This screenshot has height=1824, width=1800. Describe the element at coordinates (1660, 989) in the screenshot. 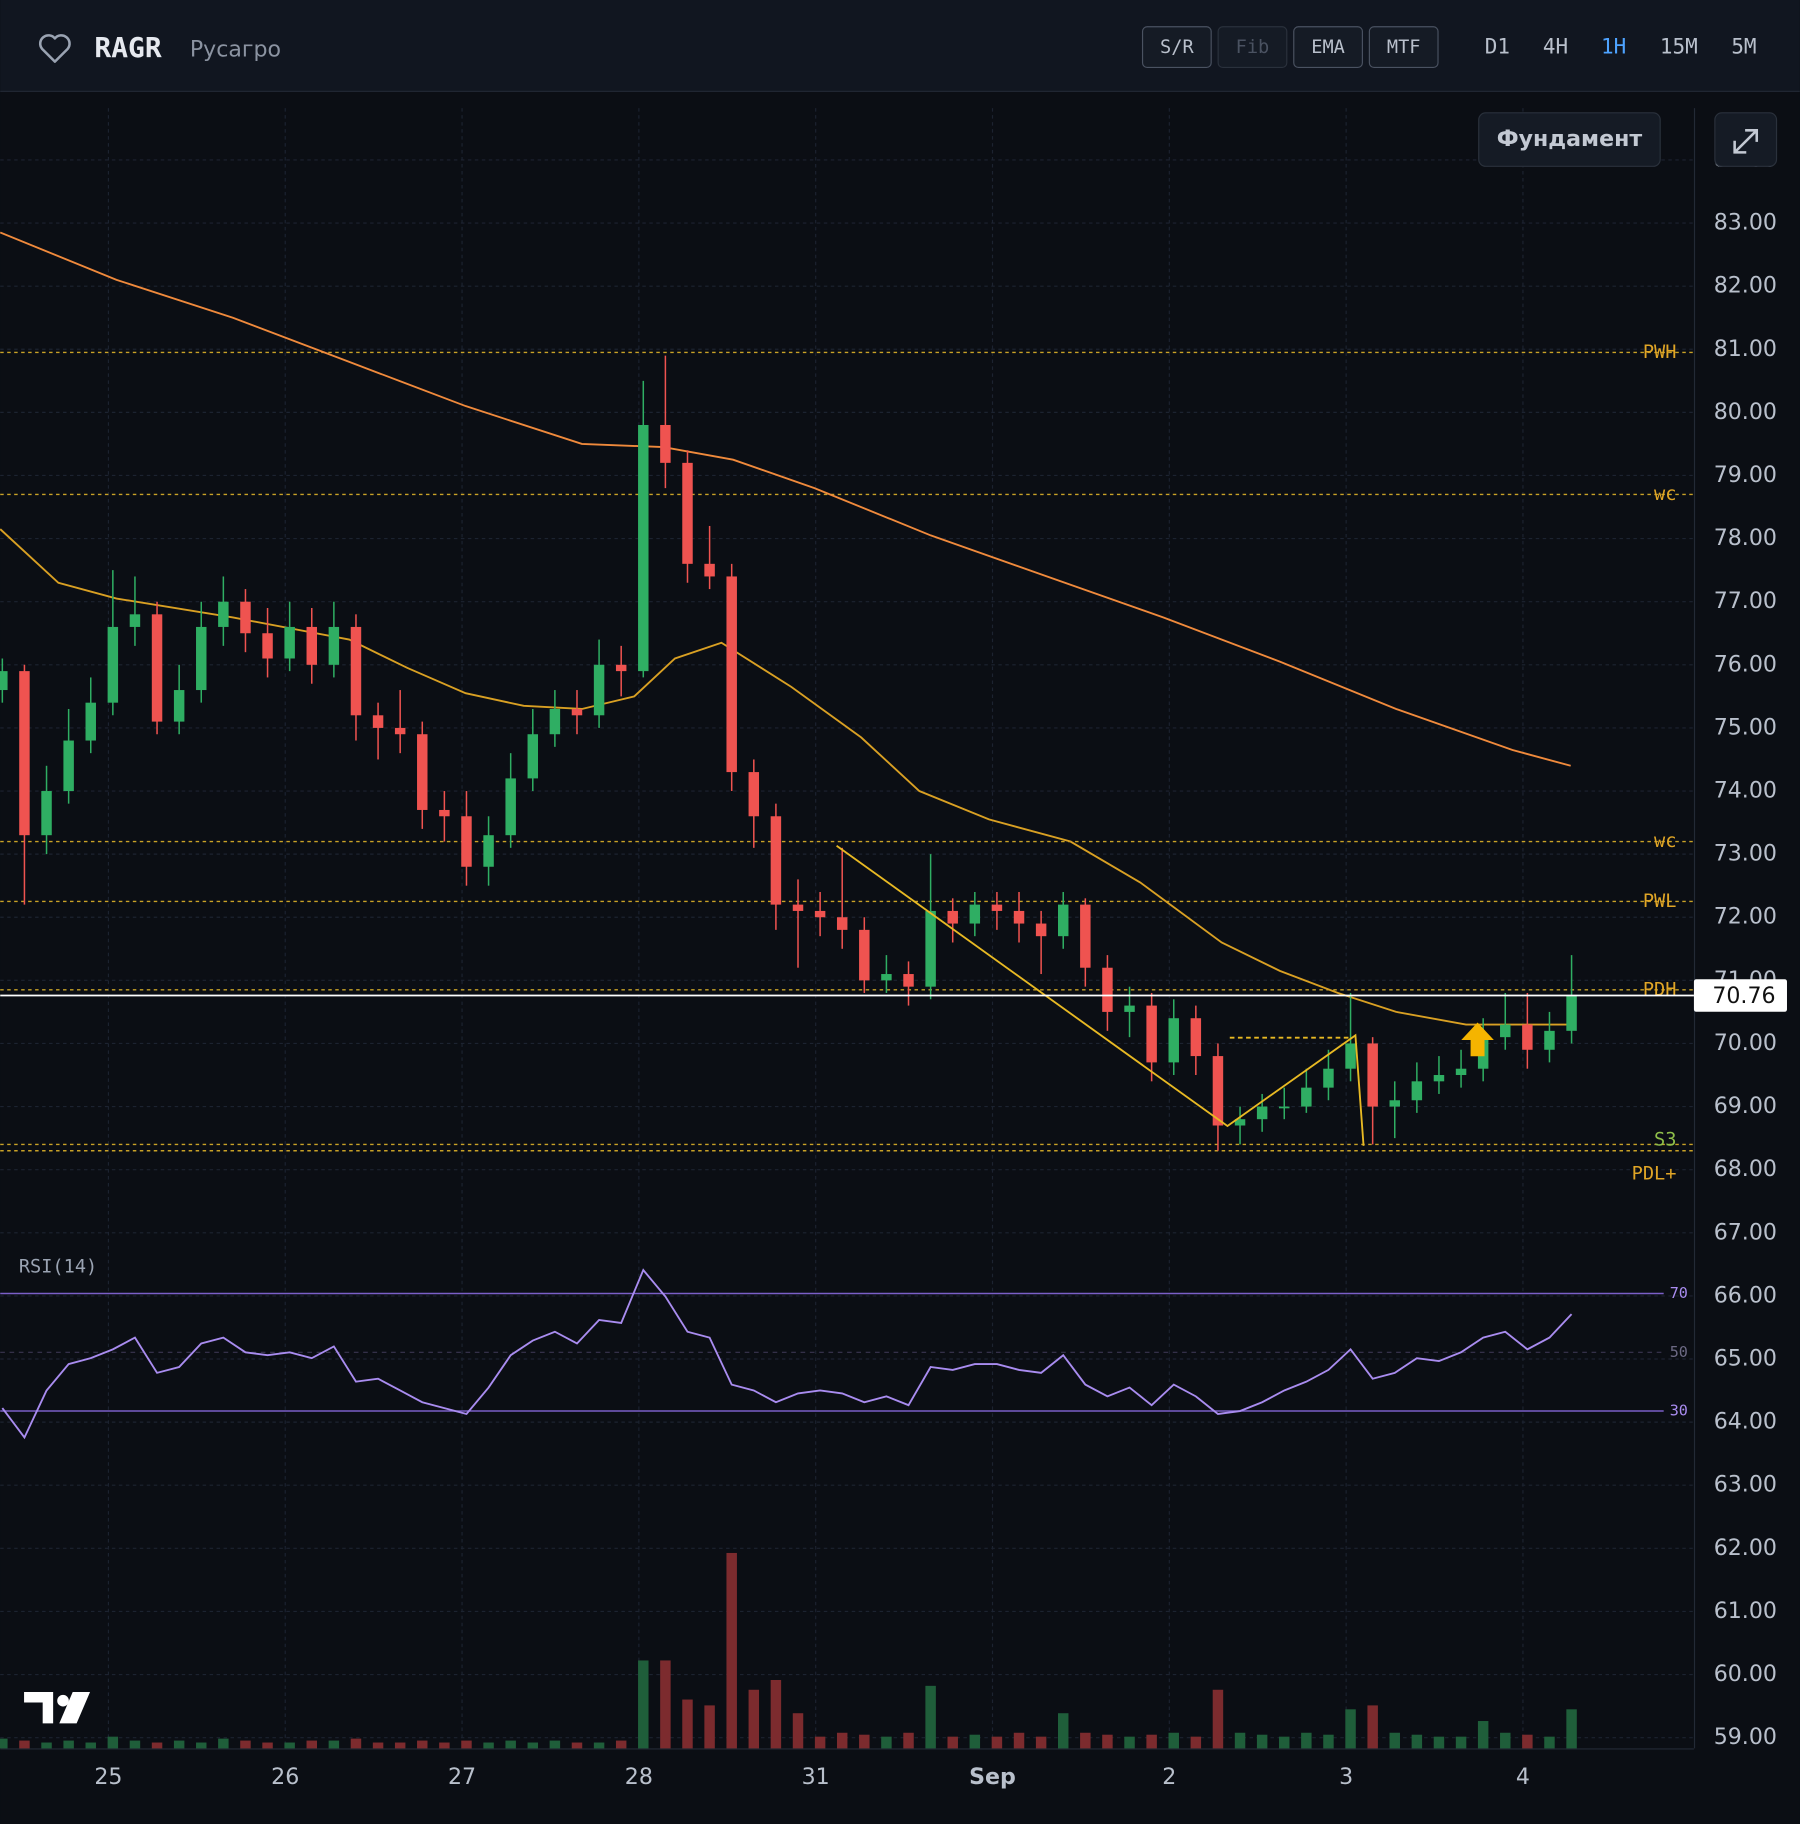

I see `level-label: PDH` at that location.